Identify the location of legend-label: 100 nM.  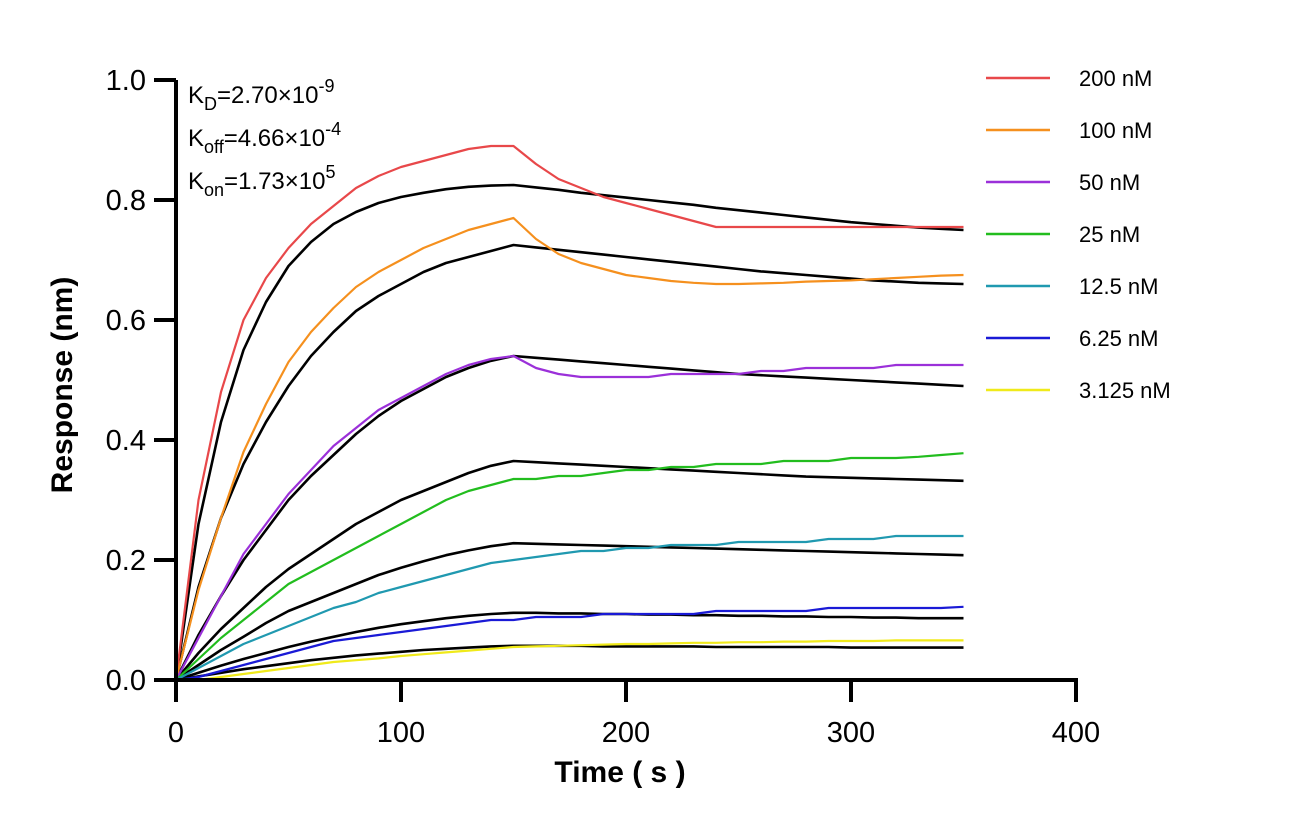
(1115, 130).